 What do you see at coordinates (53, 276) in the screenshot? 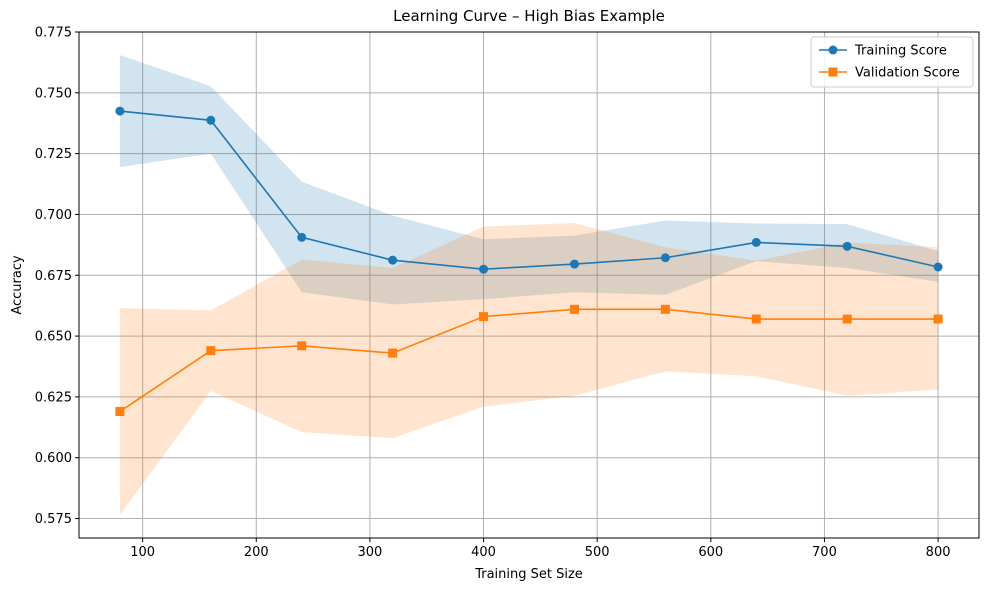
I see `y-tick-label: 0.675` at bounding box center [53, 276].